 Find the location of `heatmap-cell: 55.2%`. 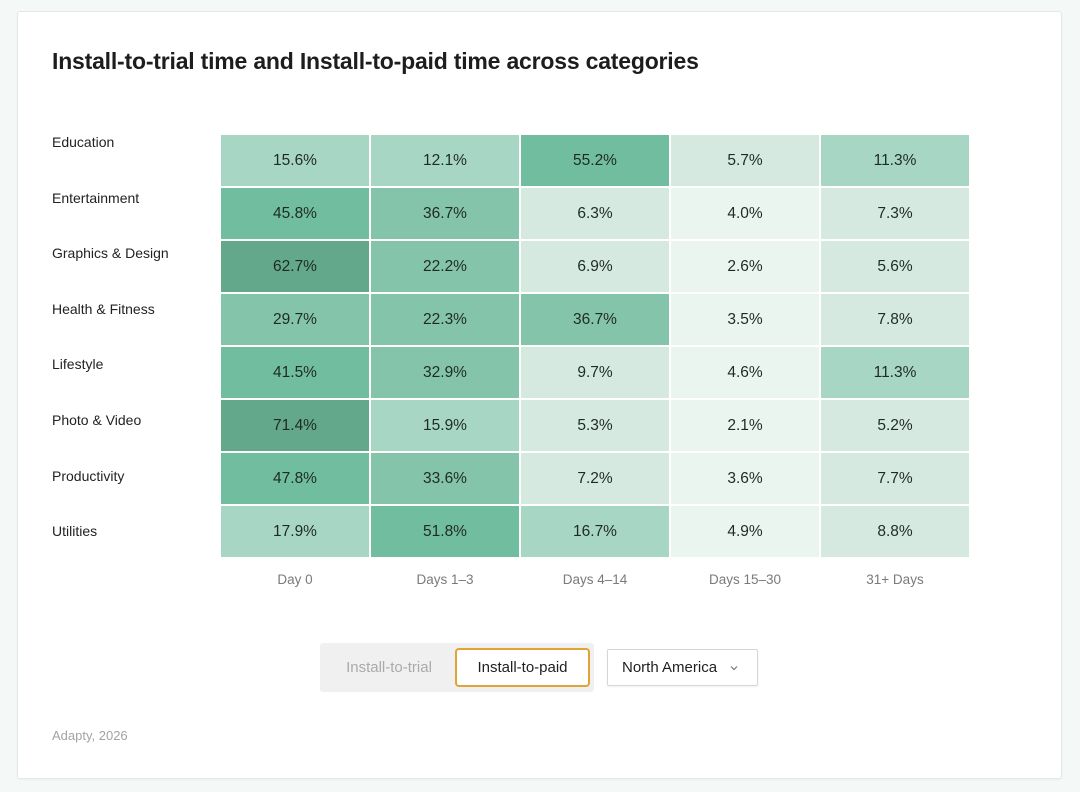

heatmap-cell: 55.2% is located at coordinates (595, 160).